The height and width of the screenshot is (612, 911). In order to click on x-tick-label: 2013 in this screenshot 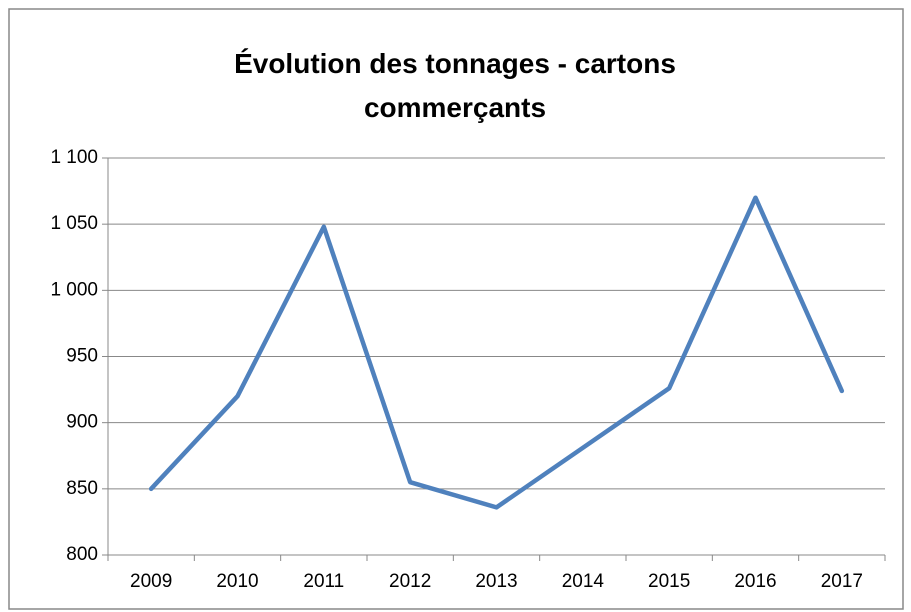, I will do `click(496, 581)`.